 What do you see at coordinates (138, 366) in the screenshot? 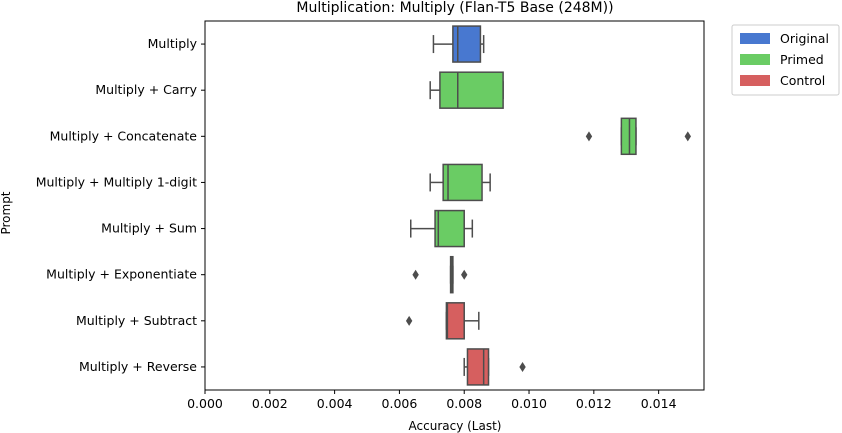
I see `y-tick-label-7: Multiply + Reverse` at bounding box center [138, 366].